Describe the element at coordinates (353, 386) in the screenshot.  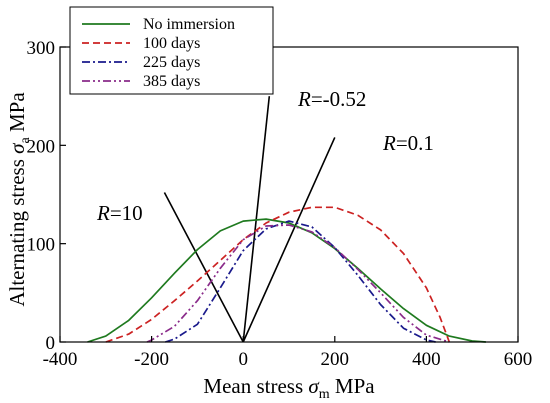
I see `x-axis-title-suffix: MPa` at that location.